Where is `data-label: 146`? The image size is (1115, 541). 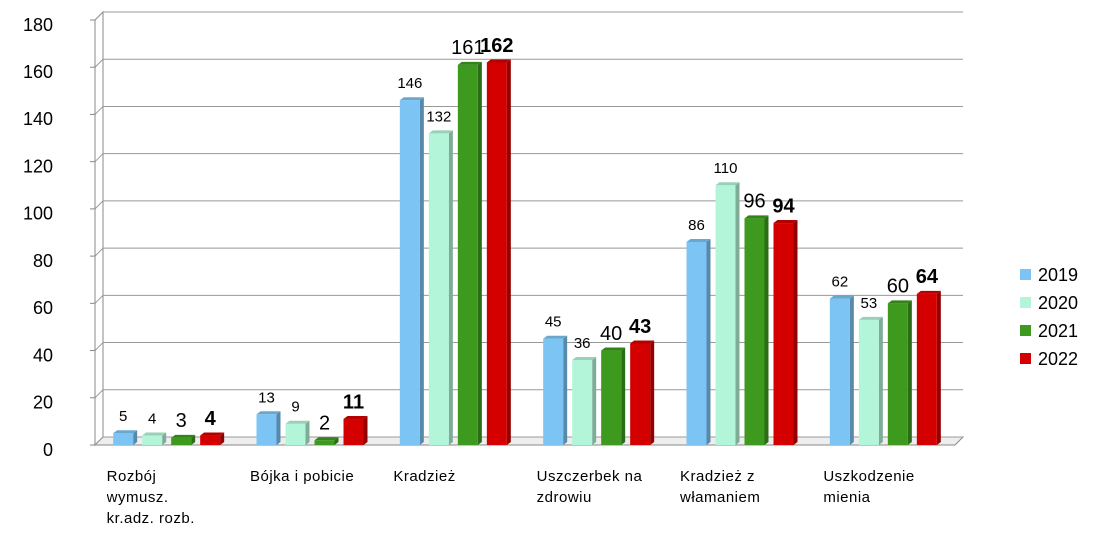 data-label: 146 is located at coordinates (409, 83).